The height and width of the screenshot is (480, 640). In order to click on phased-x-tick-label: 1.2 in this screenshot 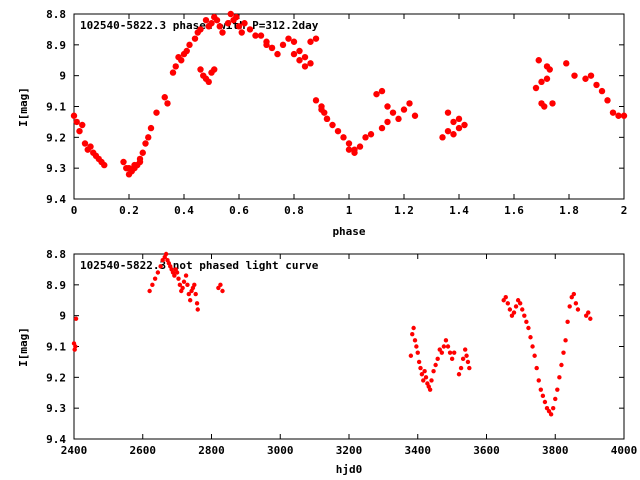, I will do `click(404, 210)`.